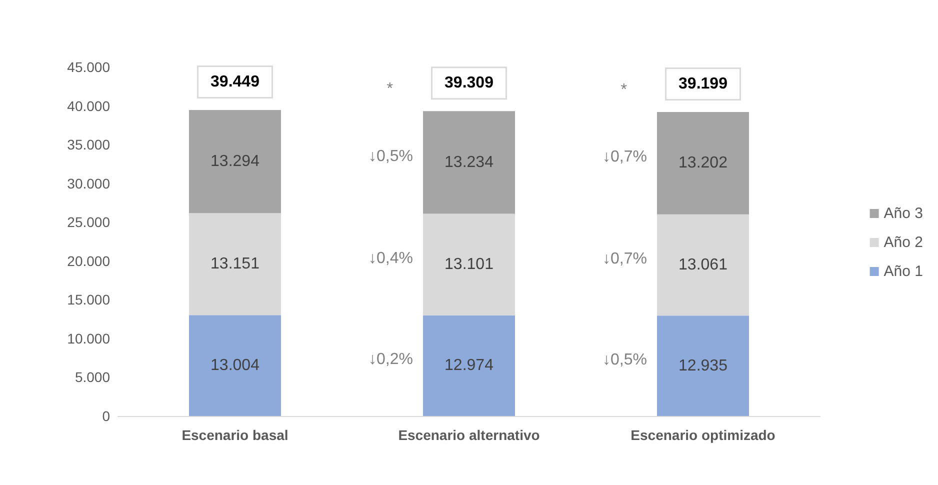 This screenshot has height=485, width=938. I want to click on data-label: 13.202, so click(703, 163).